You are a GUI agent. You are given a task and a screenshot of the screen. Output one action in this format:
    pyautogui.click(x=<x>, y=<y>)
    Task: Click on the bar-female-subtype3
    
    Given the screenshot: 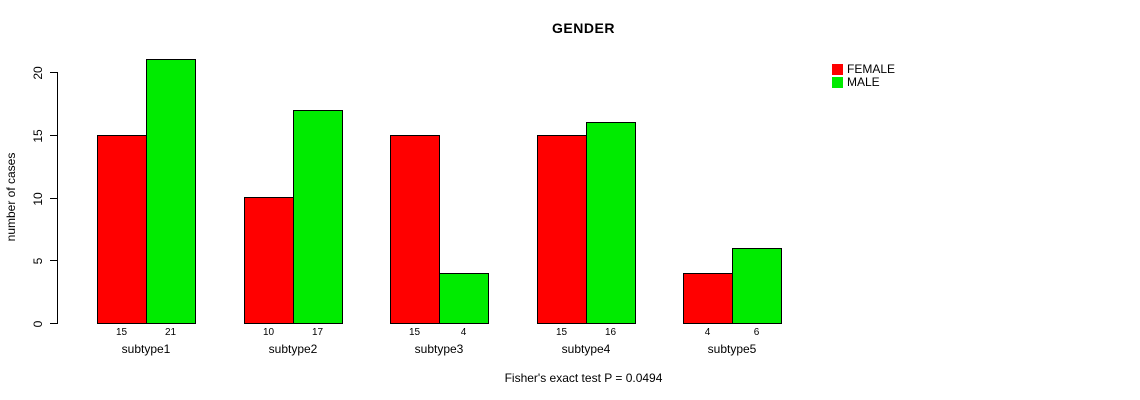 What is the action you would take?
    pyautogui.click(x=415, y=229)
    